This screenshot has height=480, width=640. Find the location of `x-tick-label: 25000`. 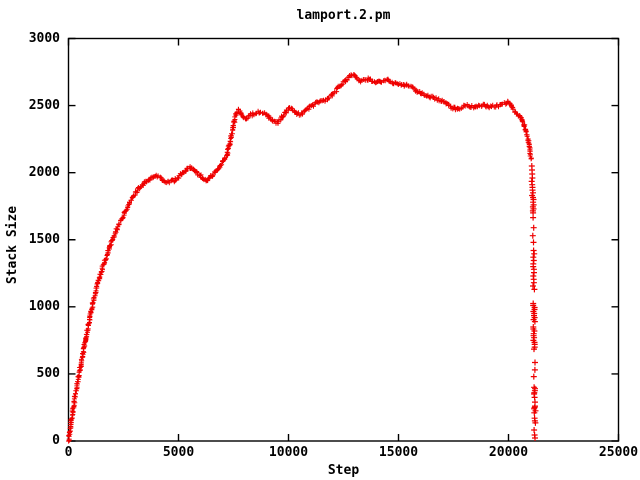

x-tick-label: 25000 is located at coordinates (618, 452).